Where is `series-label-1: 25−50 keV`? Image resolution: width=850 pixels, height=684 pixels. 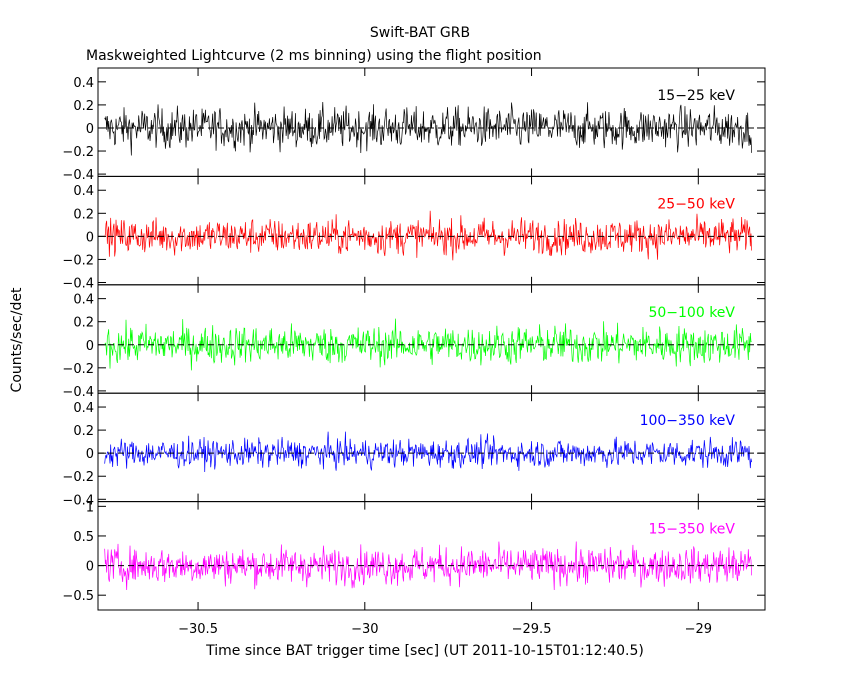
series-label-1: 25−50 keV is located at coordinates (696, 204).